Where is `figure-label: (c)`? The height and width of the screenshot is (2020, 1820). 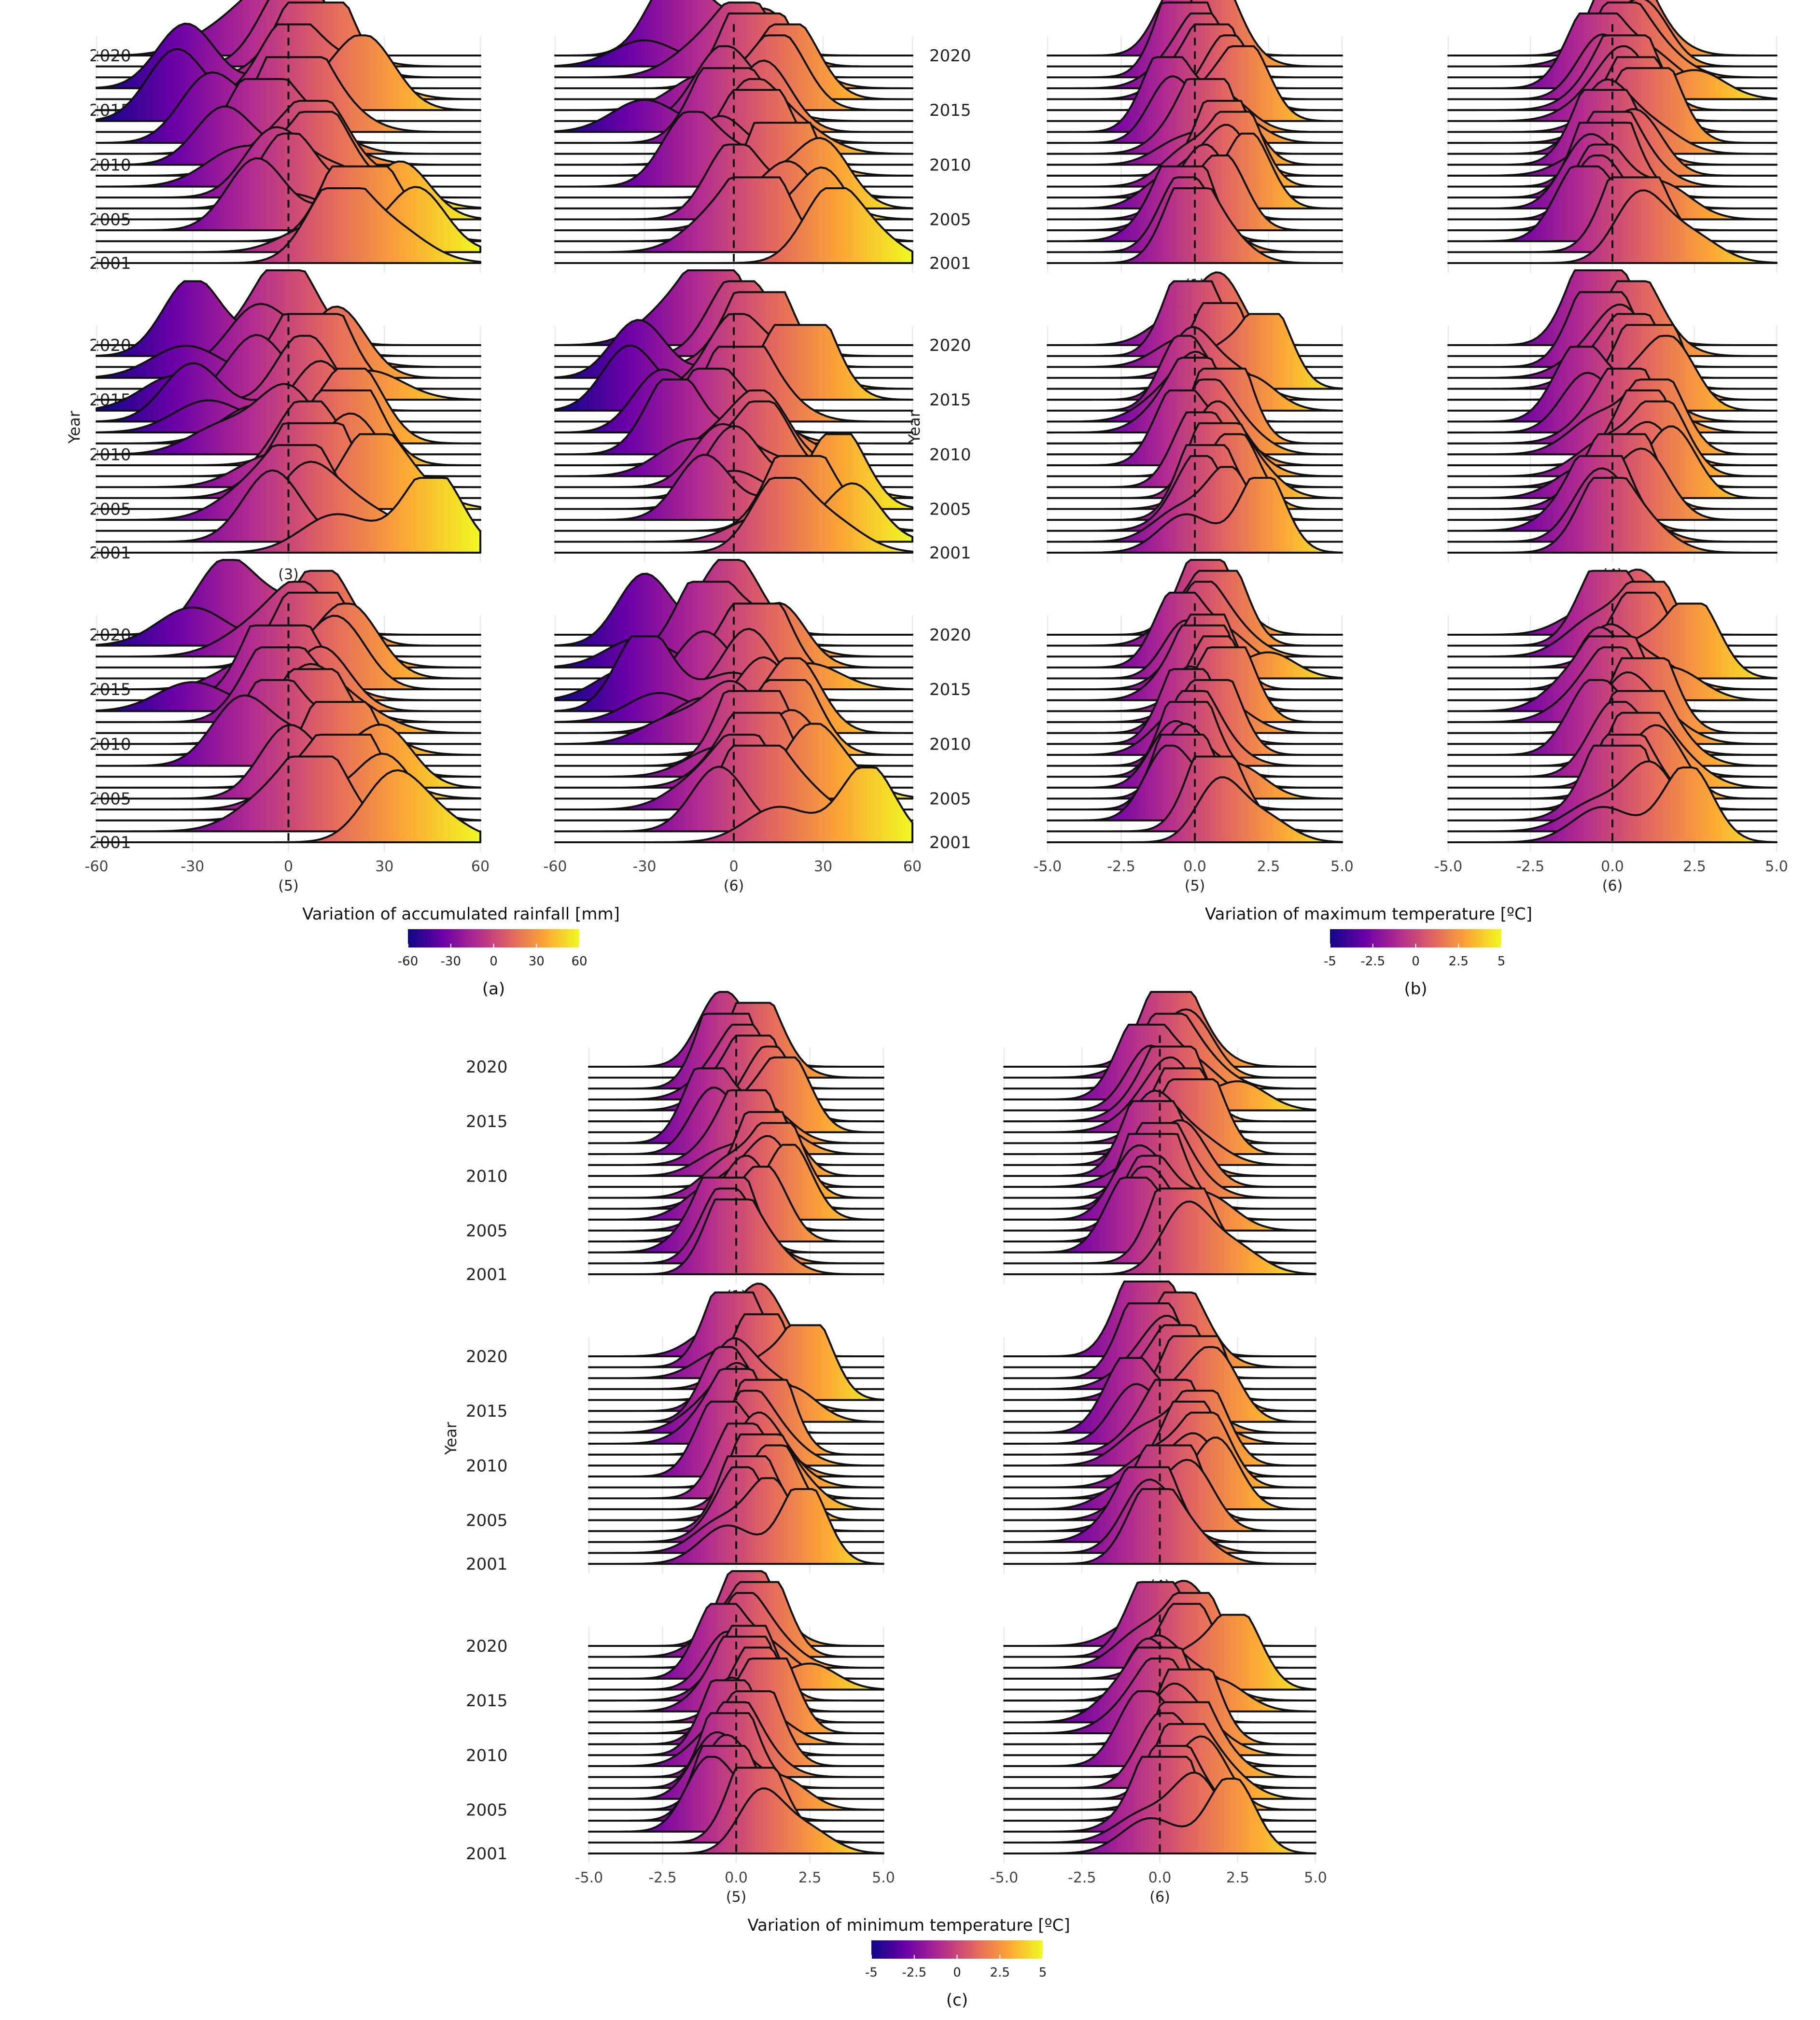
figure-label: (c) is located at coordinates (957, 2000).